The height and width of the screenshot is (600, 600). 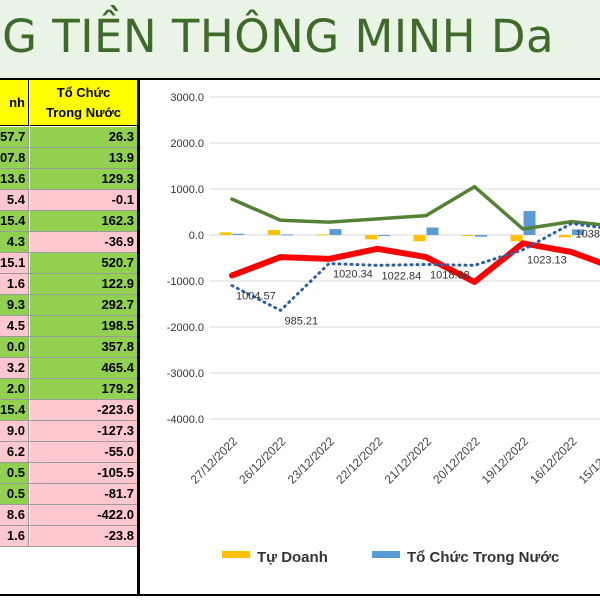 I want to click on table-cell-col2: 26.3, so click(x=83, y=137).